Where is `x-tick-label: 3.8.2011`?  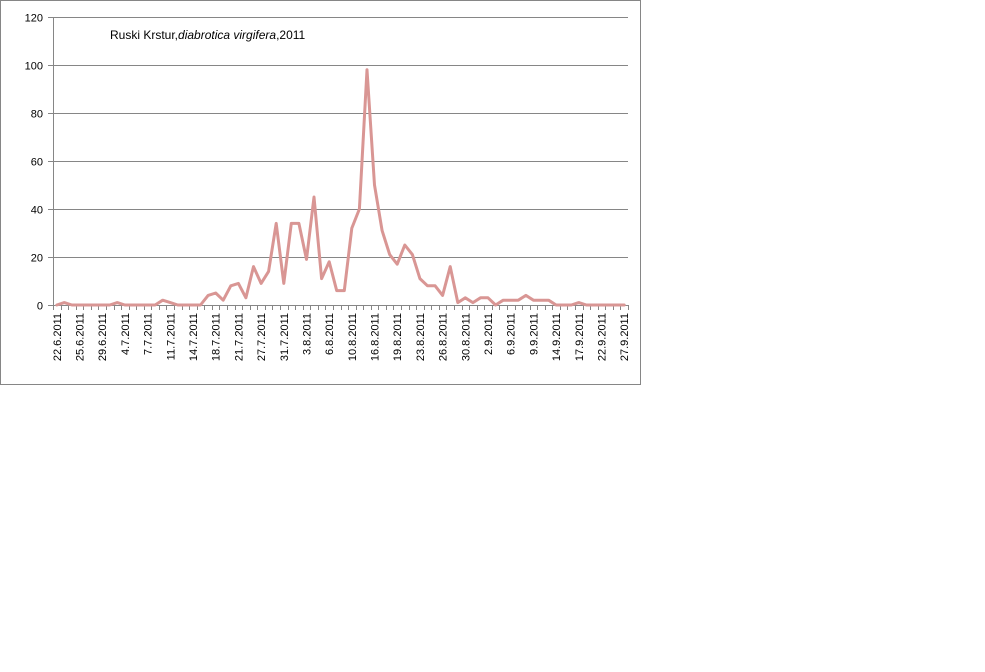 x-tick-label: 3.8.2011 is located at coordinates (307, 334).